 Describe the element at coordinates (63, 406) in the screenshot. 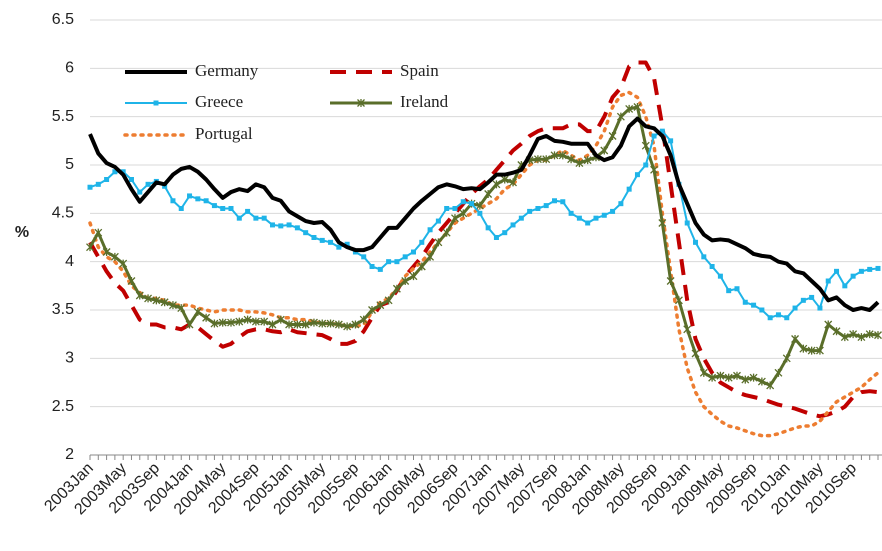

I see `y-tick-label: 2.5` at that location.